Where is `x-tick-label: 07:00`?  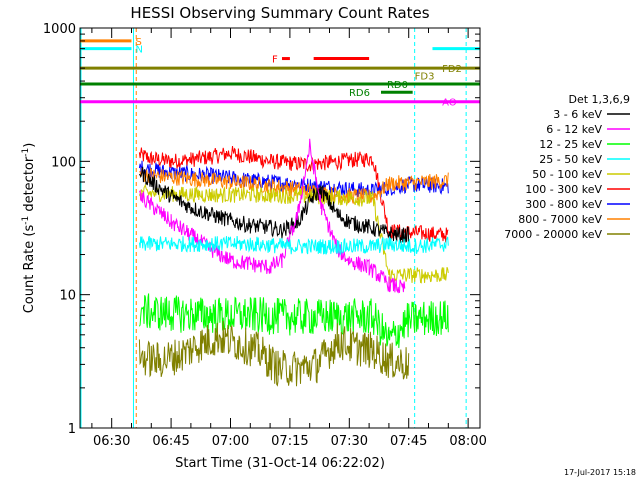
x-tick-label: 07:00 is located at coordinates (230, 441).